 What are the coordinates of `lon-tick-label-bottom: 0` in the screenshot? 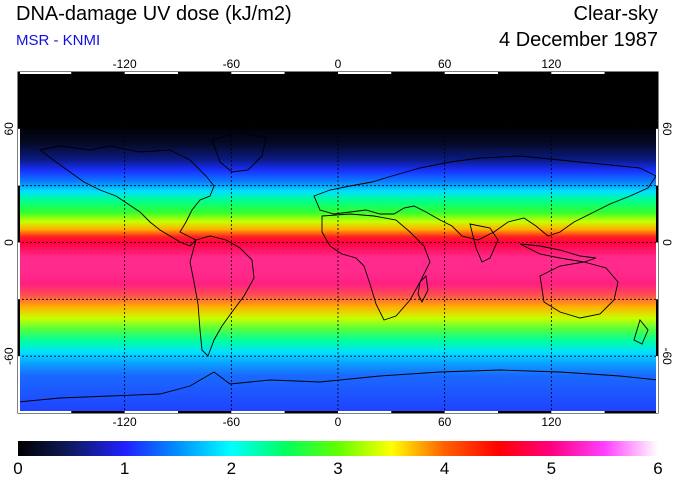 It's located at (338, 422).